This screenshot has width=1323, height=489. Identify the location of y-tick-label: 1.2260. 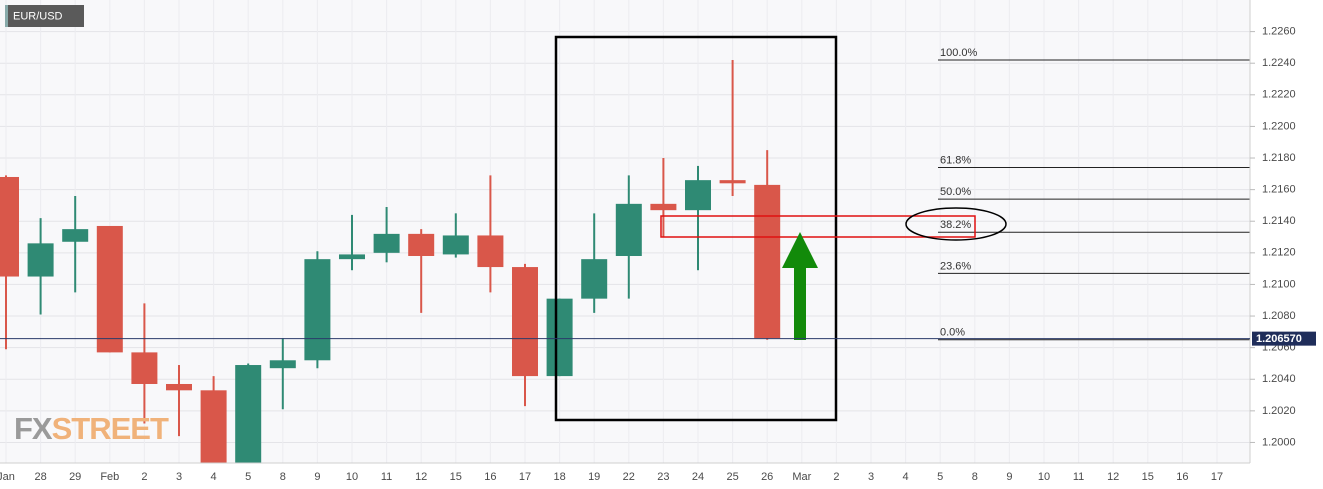
(1279, 32).